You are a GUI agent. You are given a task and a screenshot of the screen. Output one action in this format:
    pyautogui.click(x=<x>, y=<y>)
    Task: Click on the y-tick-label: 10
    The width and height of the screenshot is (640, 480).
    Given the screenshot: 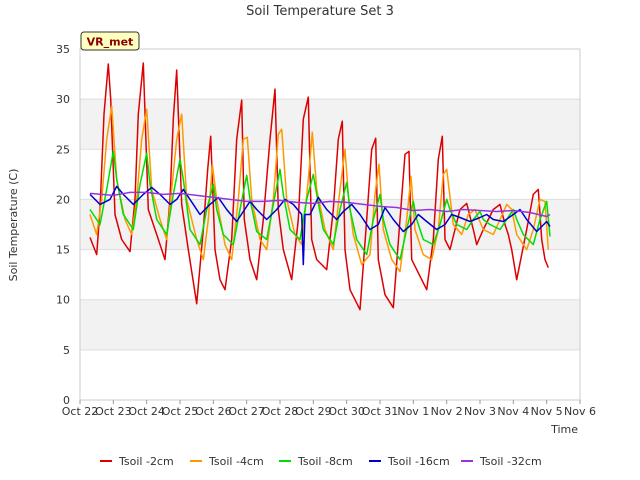 What is the action you would take?
    pyautogui.click(x=63, y=300)
    